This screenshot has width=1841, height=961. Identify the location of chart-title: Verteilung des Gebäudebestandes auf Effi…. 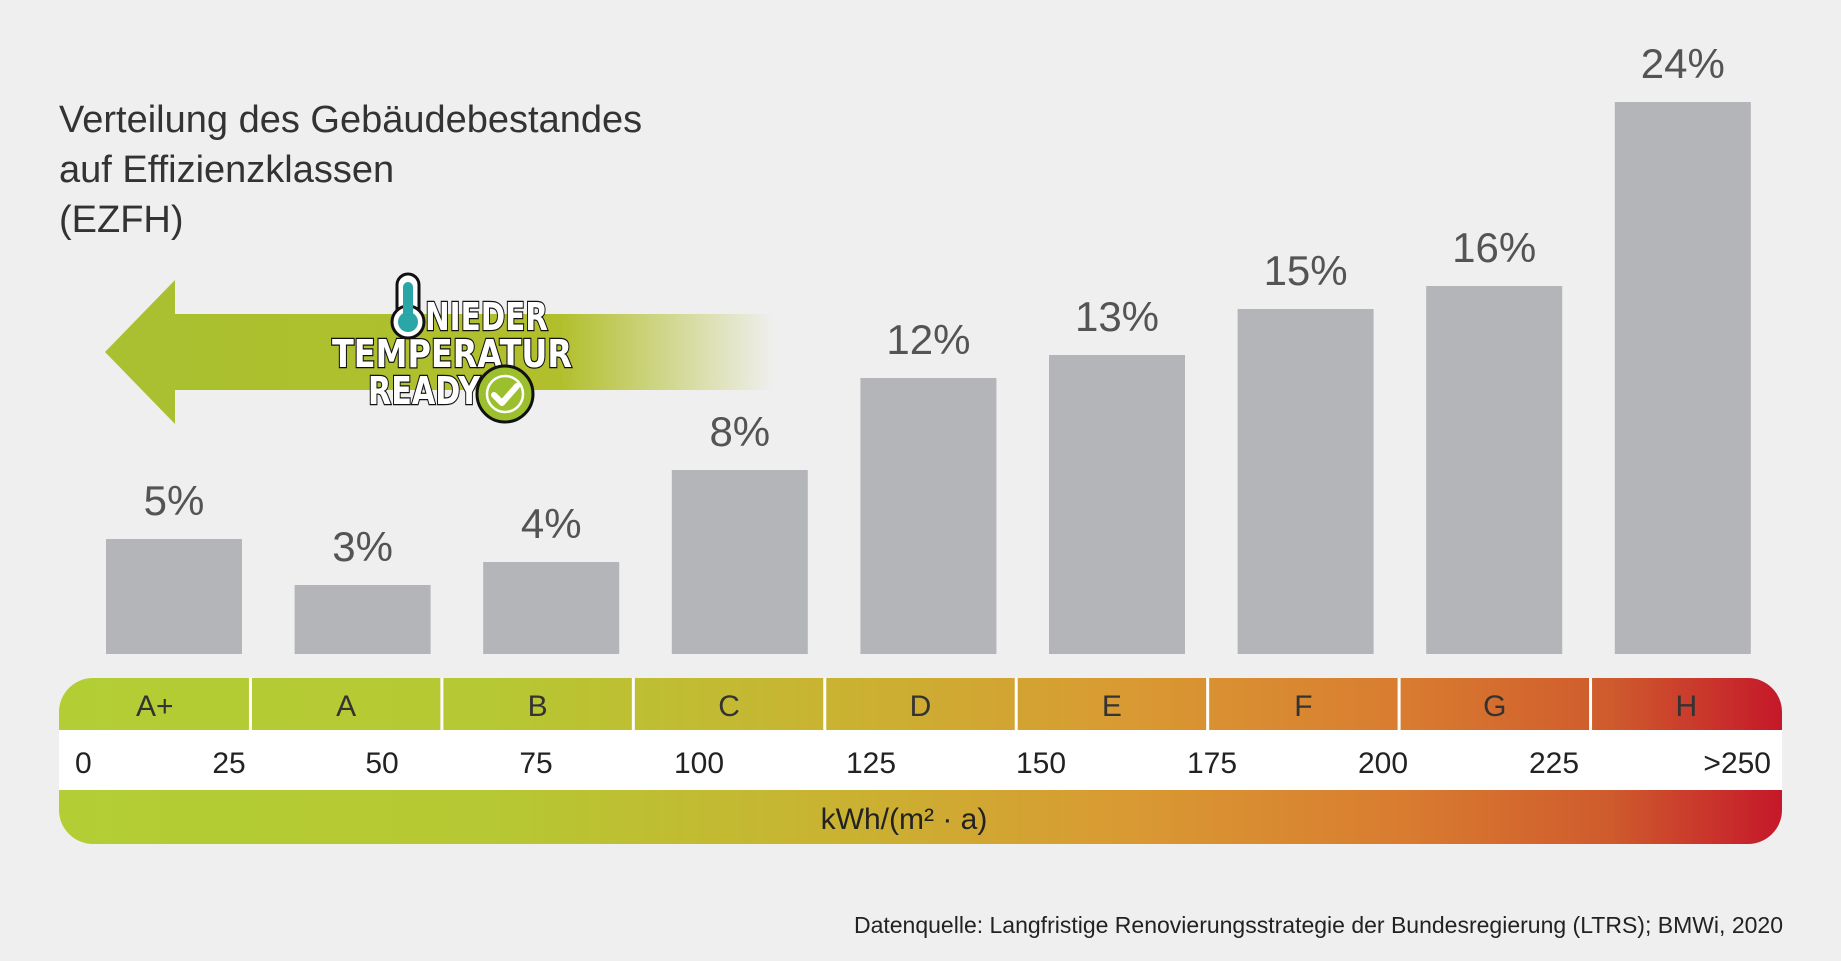
(350, 170).